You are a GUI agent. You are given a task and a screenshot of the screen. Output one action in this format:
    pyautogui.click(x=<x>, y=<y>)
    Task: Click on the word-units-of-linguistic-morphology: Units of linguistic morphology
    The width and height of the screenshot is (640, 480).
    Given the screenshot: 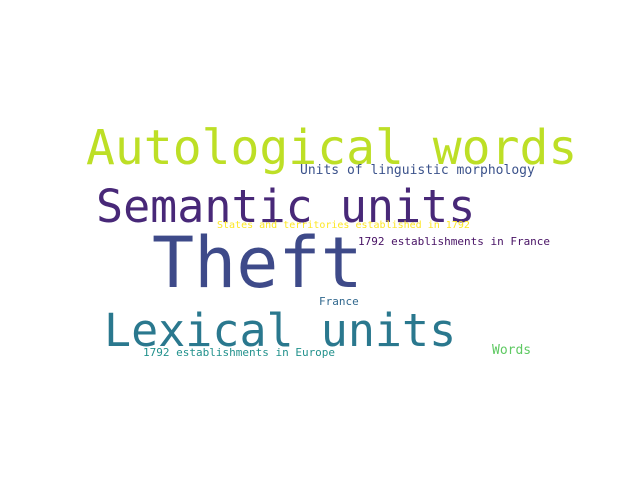 What is the action you would take?
    pyautogui.click(x=417, y=170)
    